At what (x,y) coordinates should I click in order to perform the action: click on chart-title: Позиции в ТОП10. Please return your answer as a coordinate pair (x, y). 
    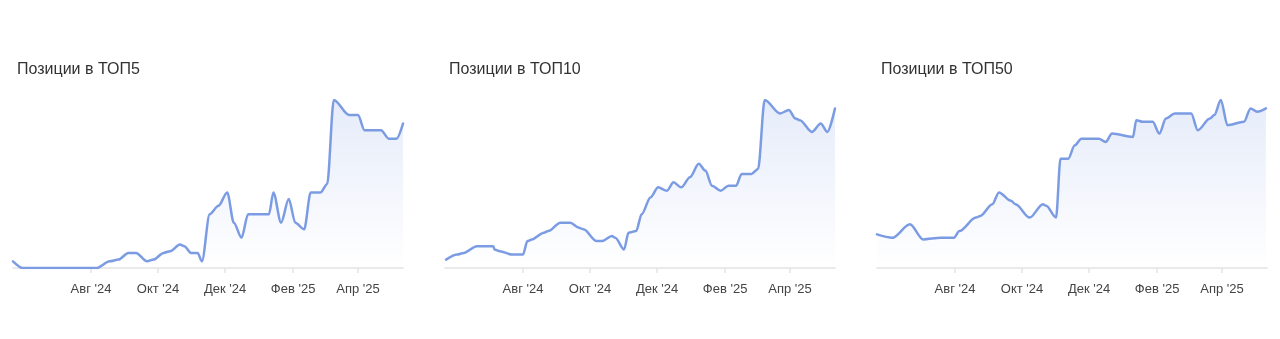
    Looking at the image, I should click on (515, 68).